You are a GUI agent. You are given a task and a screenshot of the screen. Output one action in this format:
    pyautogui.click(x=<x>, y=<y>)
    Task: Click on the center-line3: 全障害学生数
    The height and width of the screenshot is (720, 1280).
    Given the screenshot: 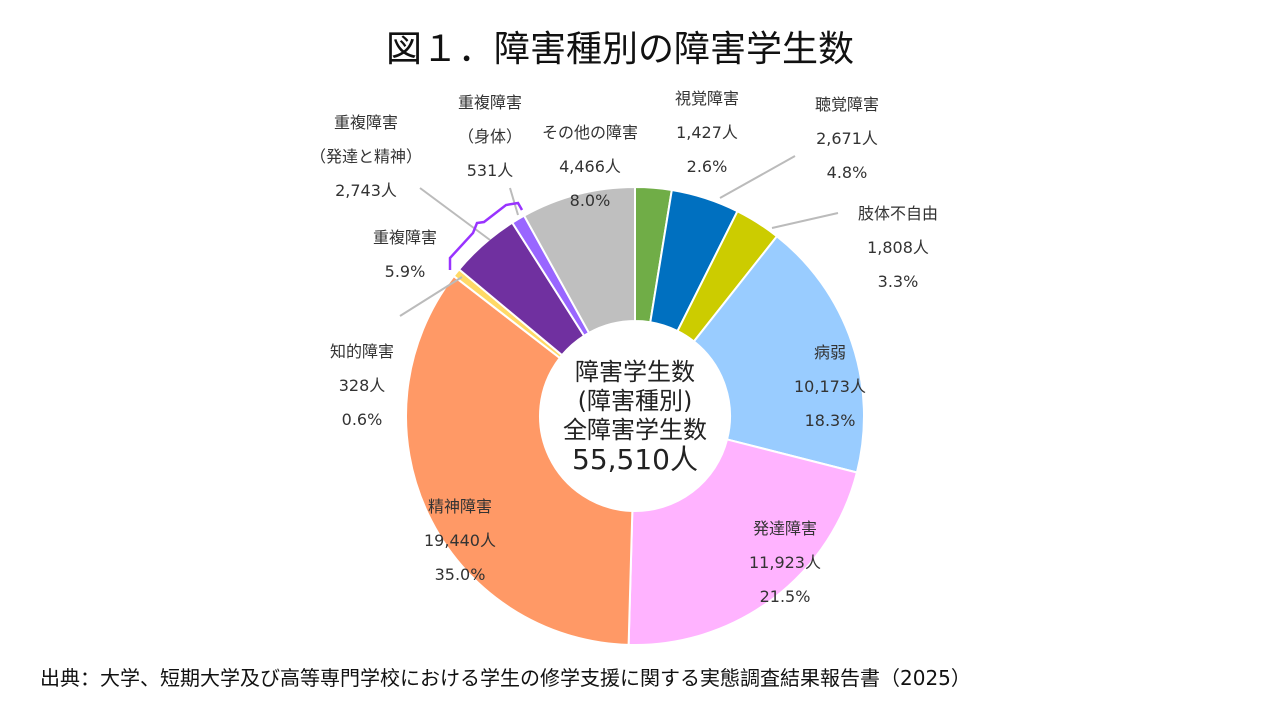 What is the action you would take?
    pyautogui.click(x=635, y=430)
    